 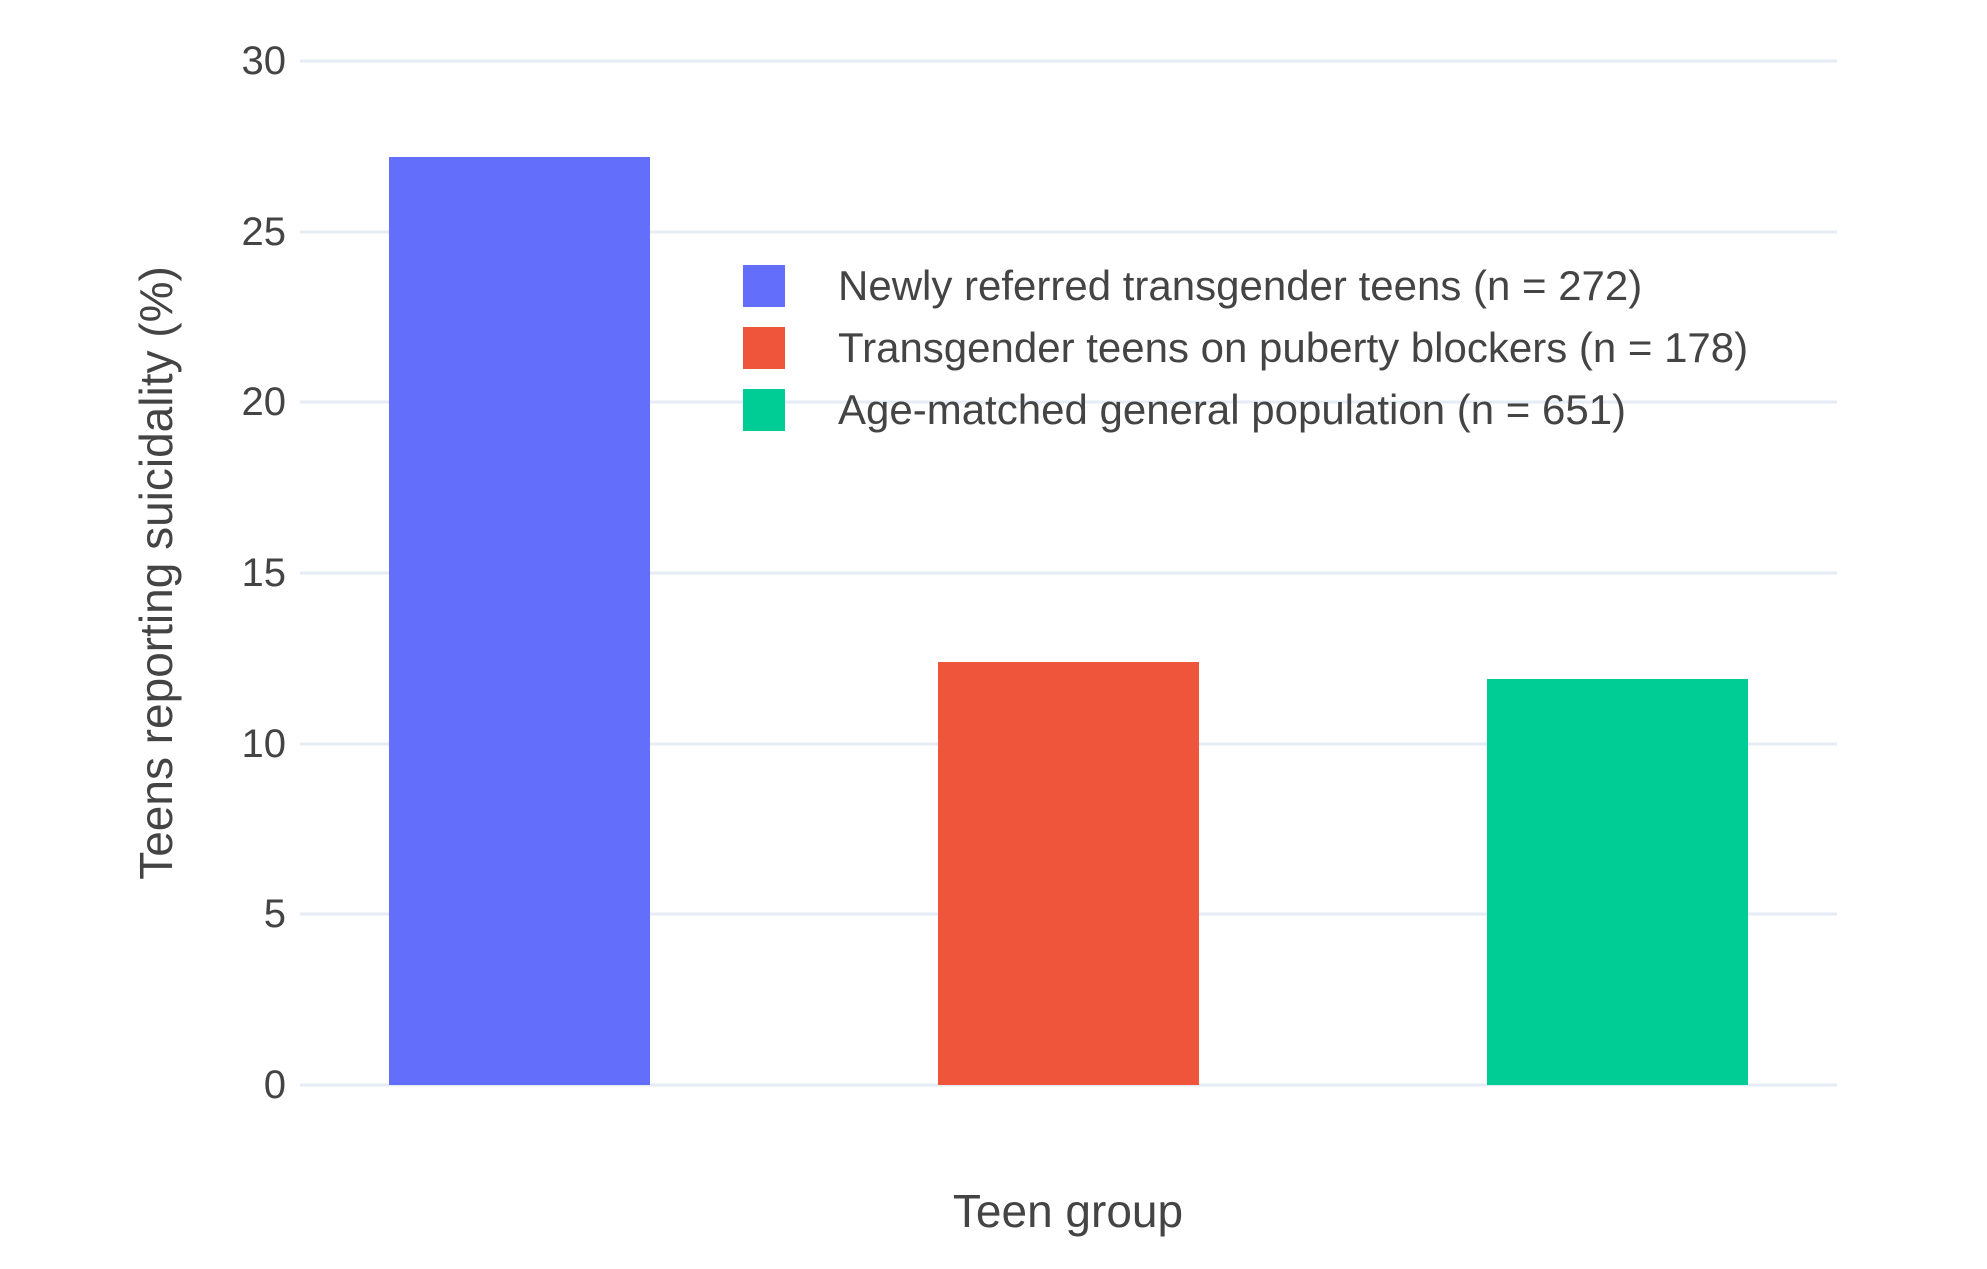 What do you see at coordinates (264, 61) in the screenshot?
I see `y-tick-label-30: 30` at bounding box center [264, 61].